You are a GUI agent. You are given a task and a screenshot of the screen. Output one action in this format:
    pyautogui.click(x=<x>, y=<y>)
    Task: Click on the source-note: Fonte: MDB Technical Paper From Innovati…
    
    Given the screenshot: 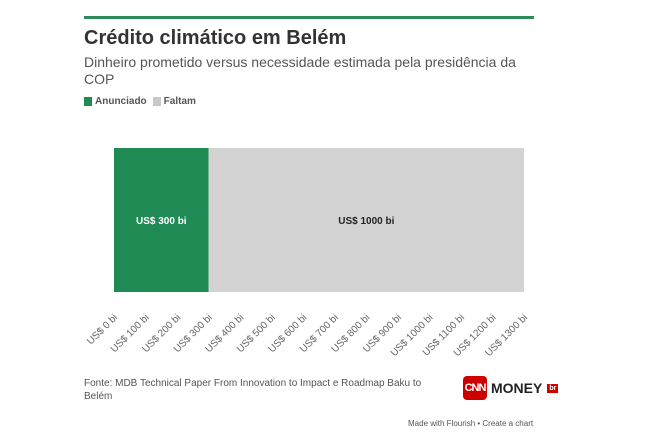 What is the action you would take?
    pyautogui.click(x=253, y=390)
    